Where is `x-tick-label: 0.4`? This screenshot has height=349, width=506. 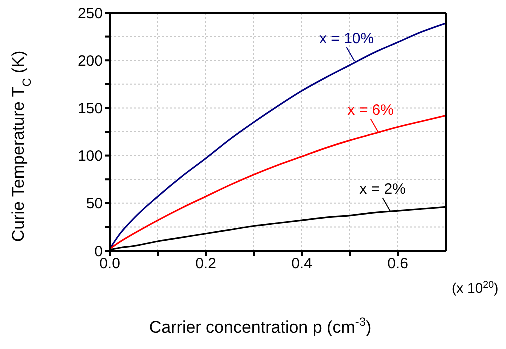
x-tick-label: 0.4 is located at coordinates (302, 264).